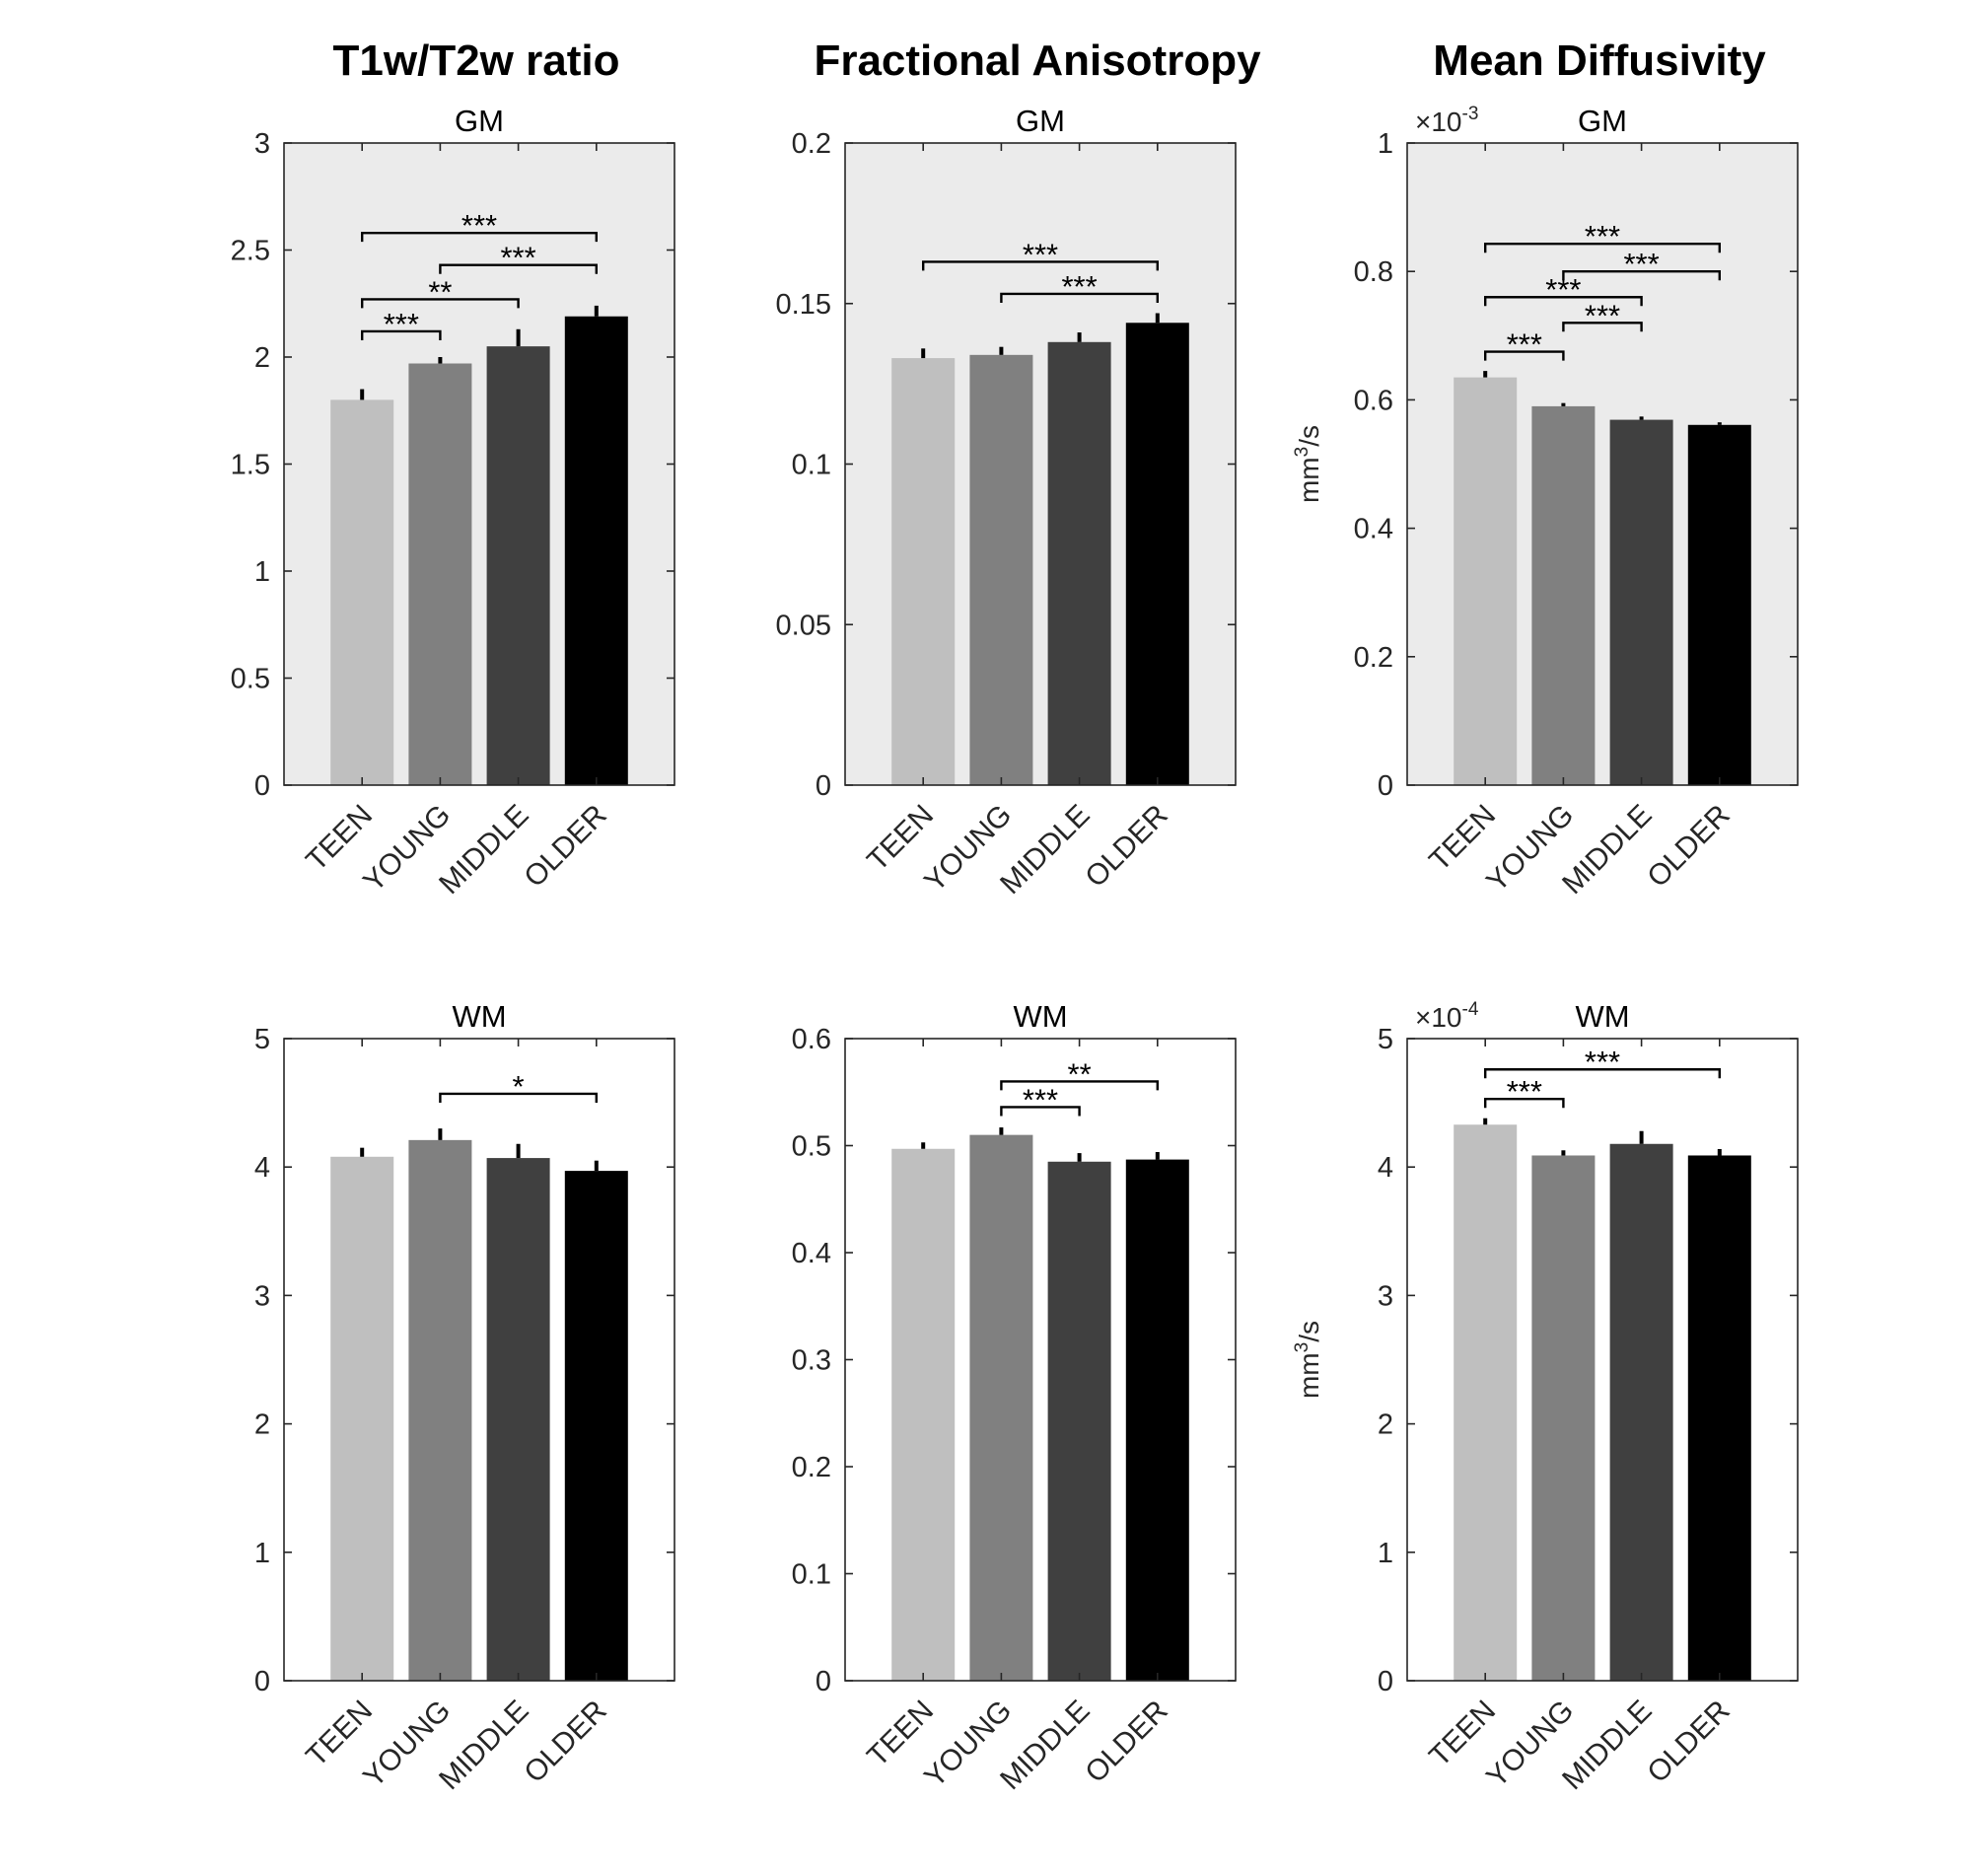 This screenshot has height=1876, width=1987. Describe the element at coordinates (1599, 60) in the screenshot. I see `column-title-md: Mean Diffusivity` at that location.